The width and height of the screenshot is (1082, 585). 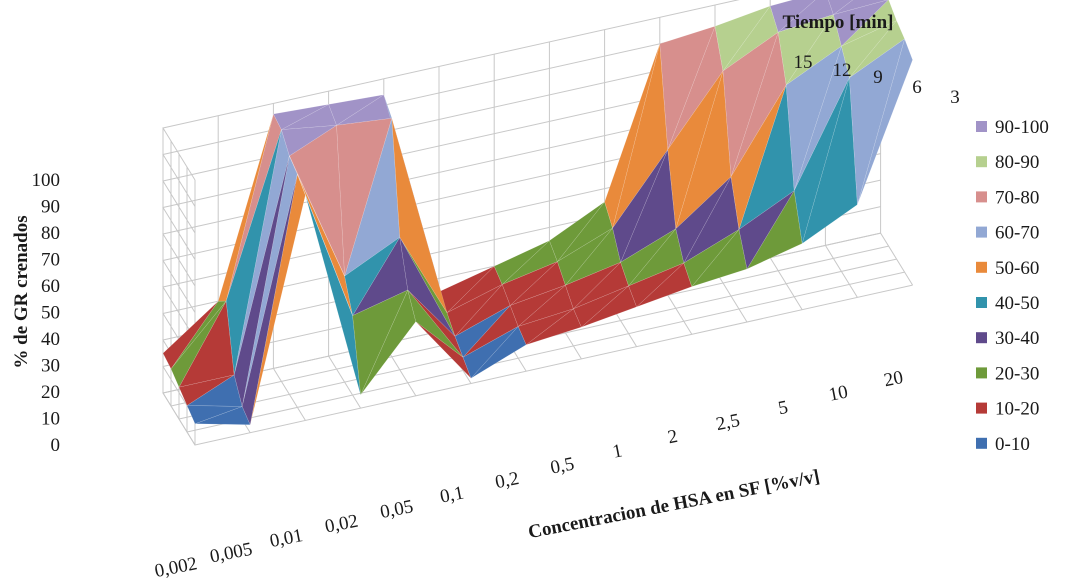 I want to click on y-tick-label: 6, so click(x=917, y=87).